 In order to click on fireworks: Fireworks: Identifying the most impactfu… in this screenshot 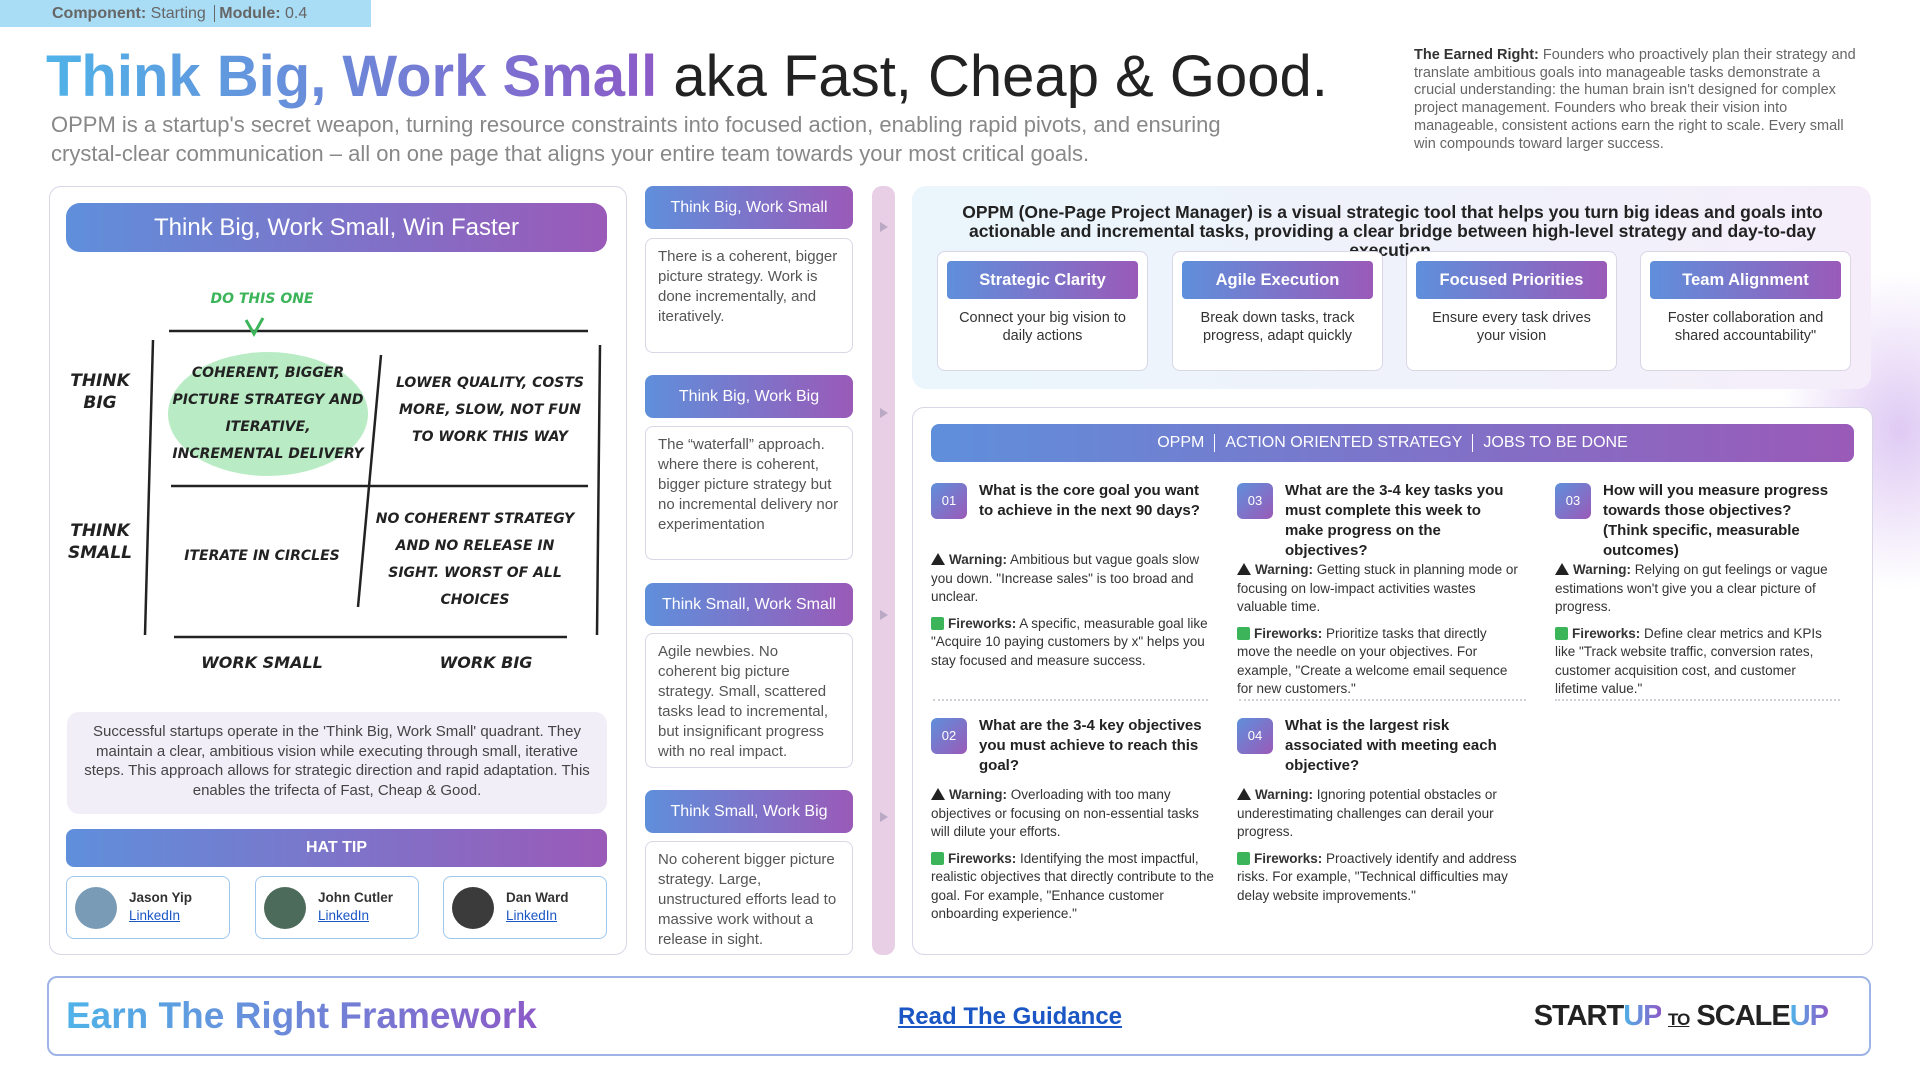, I will do `click(1073, 887)`.